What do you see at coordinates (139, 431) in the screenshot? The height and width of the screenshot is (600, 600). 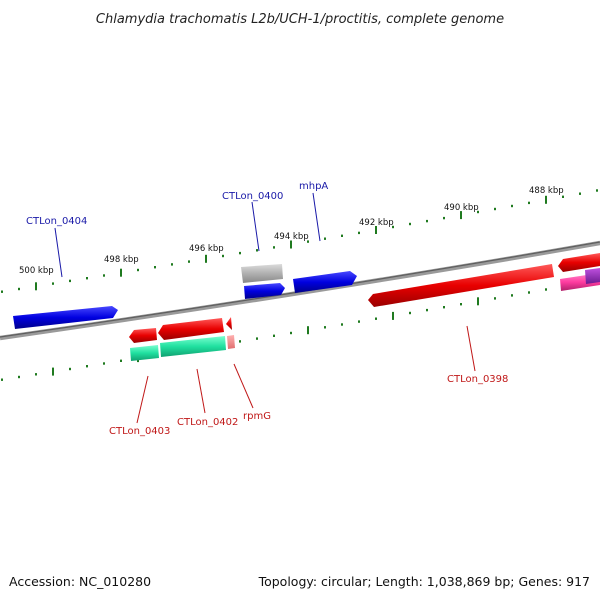 I see `gene-label-ctlon-0403: CTLon_0403` at bounding box center [139, 431].